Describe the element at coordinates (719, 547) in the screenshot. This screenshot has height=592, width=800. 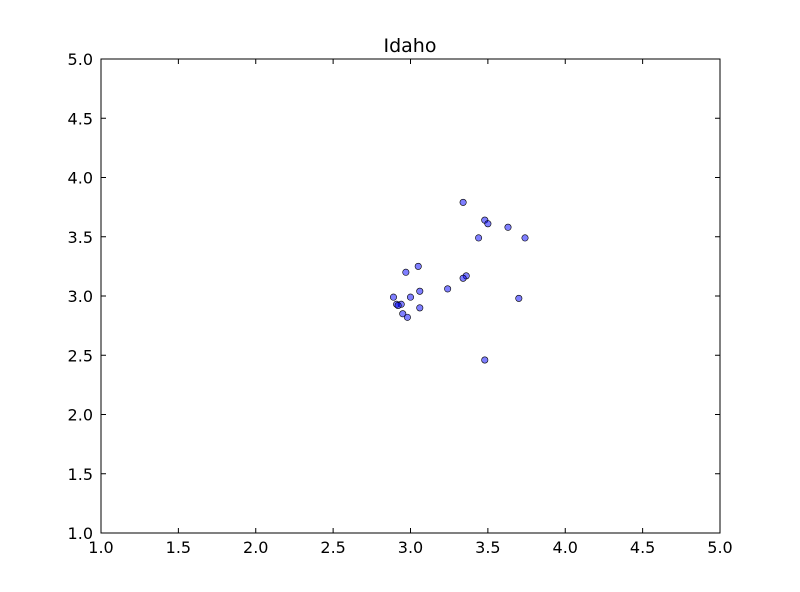
I see `x-tick-label-8: 5.0` at that location.